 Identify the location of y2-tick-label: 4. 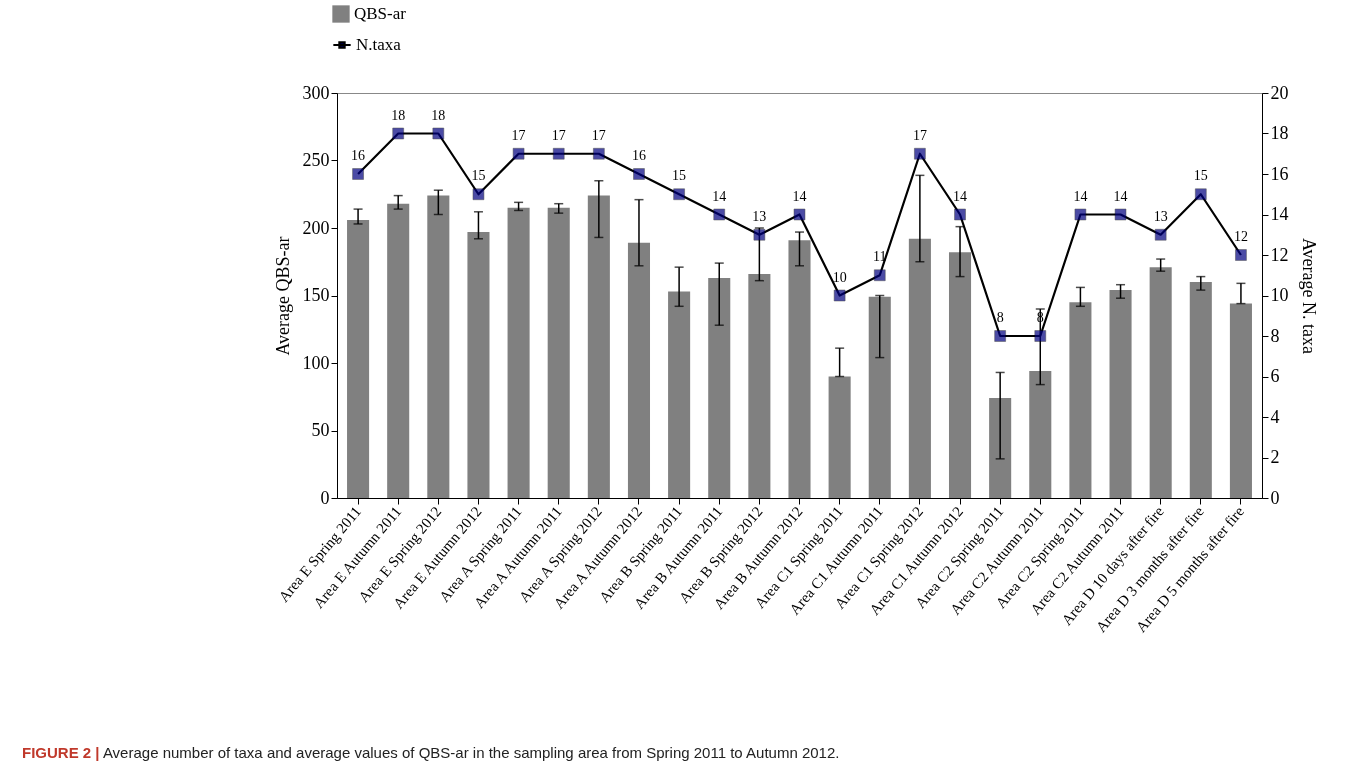
(1275, 416).